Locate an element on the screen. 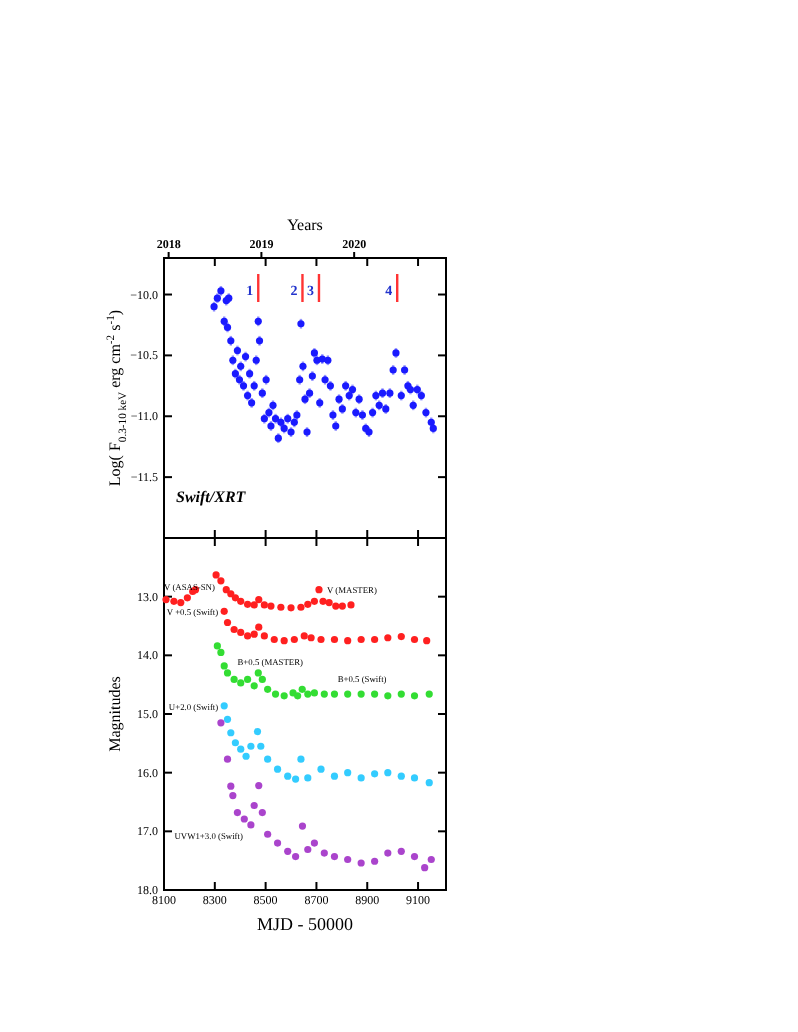  x-axis-title: MJD - 50000 is located at coordinates (305, 924).